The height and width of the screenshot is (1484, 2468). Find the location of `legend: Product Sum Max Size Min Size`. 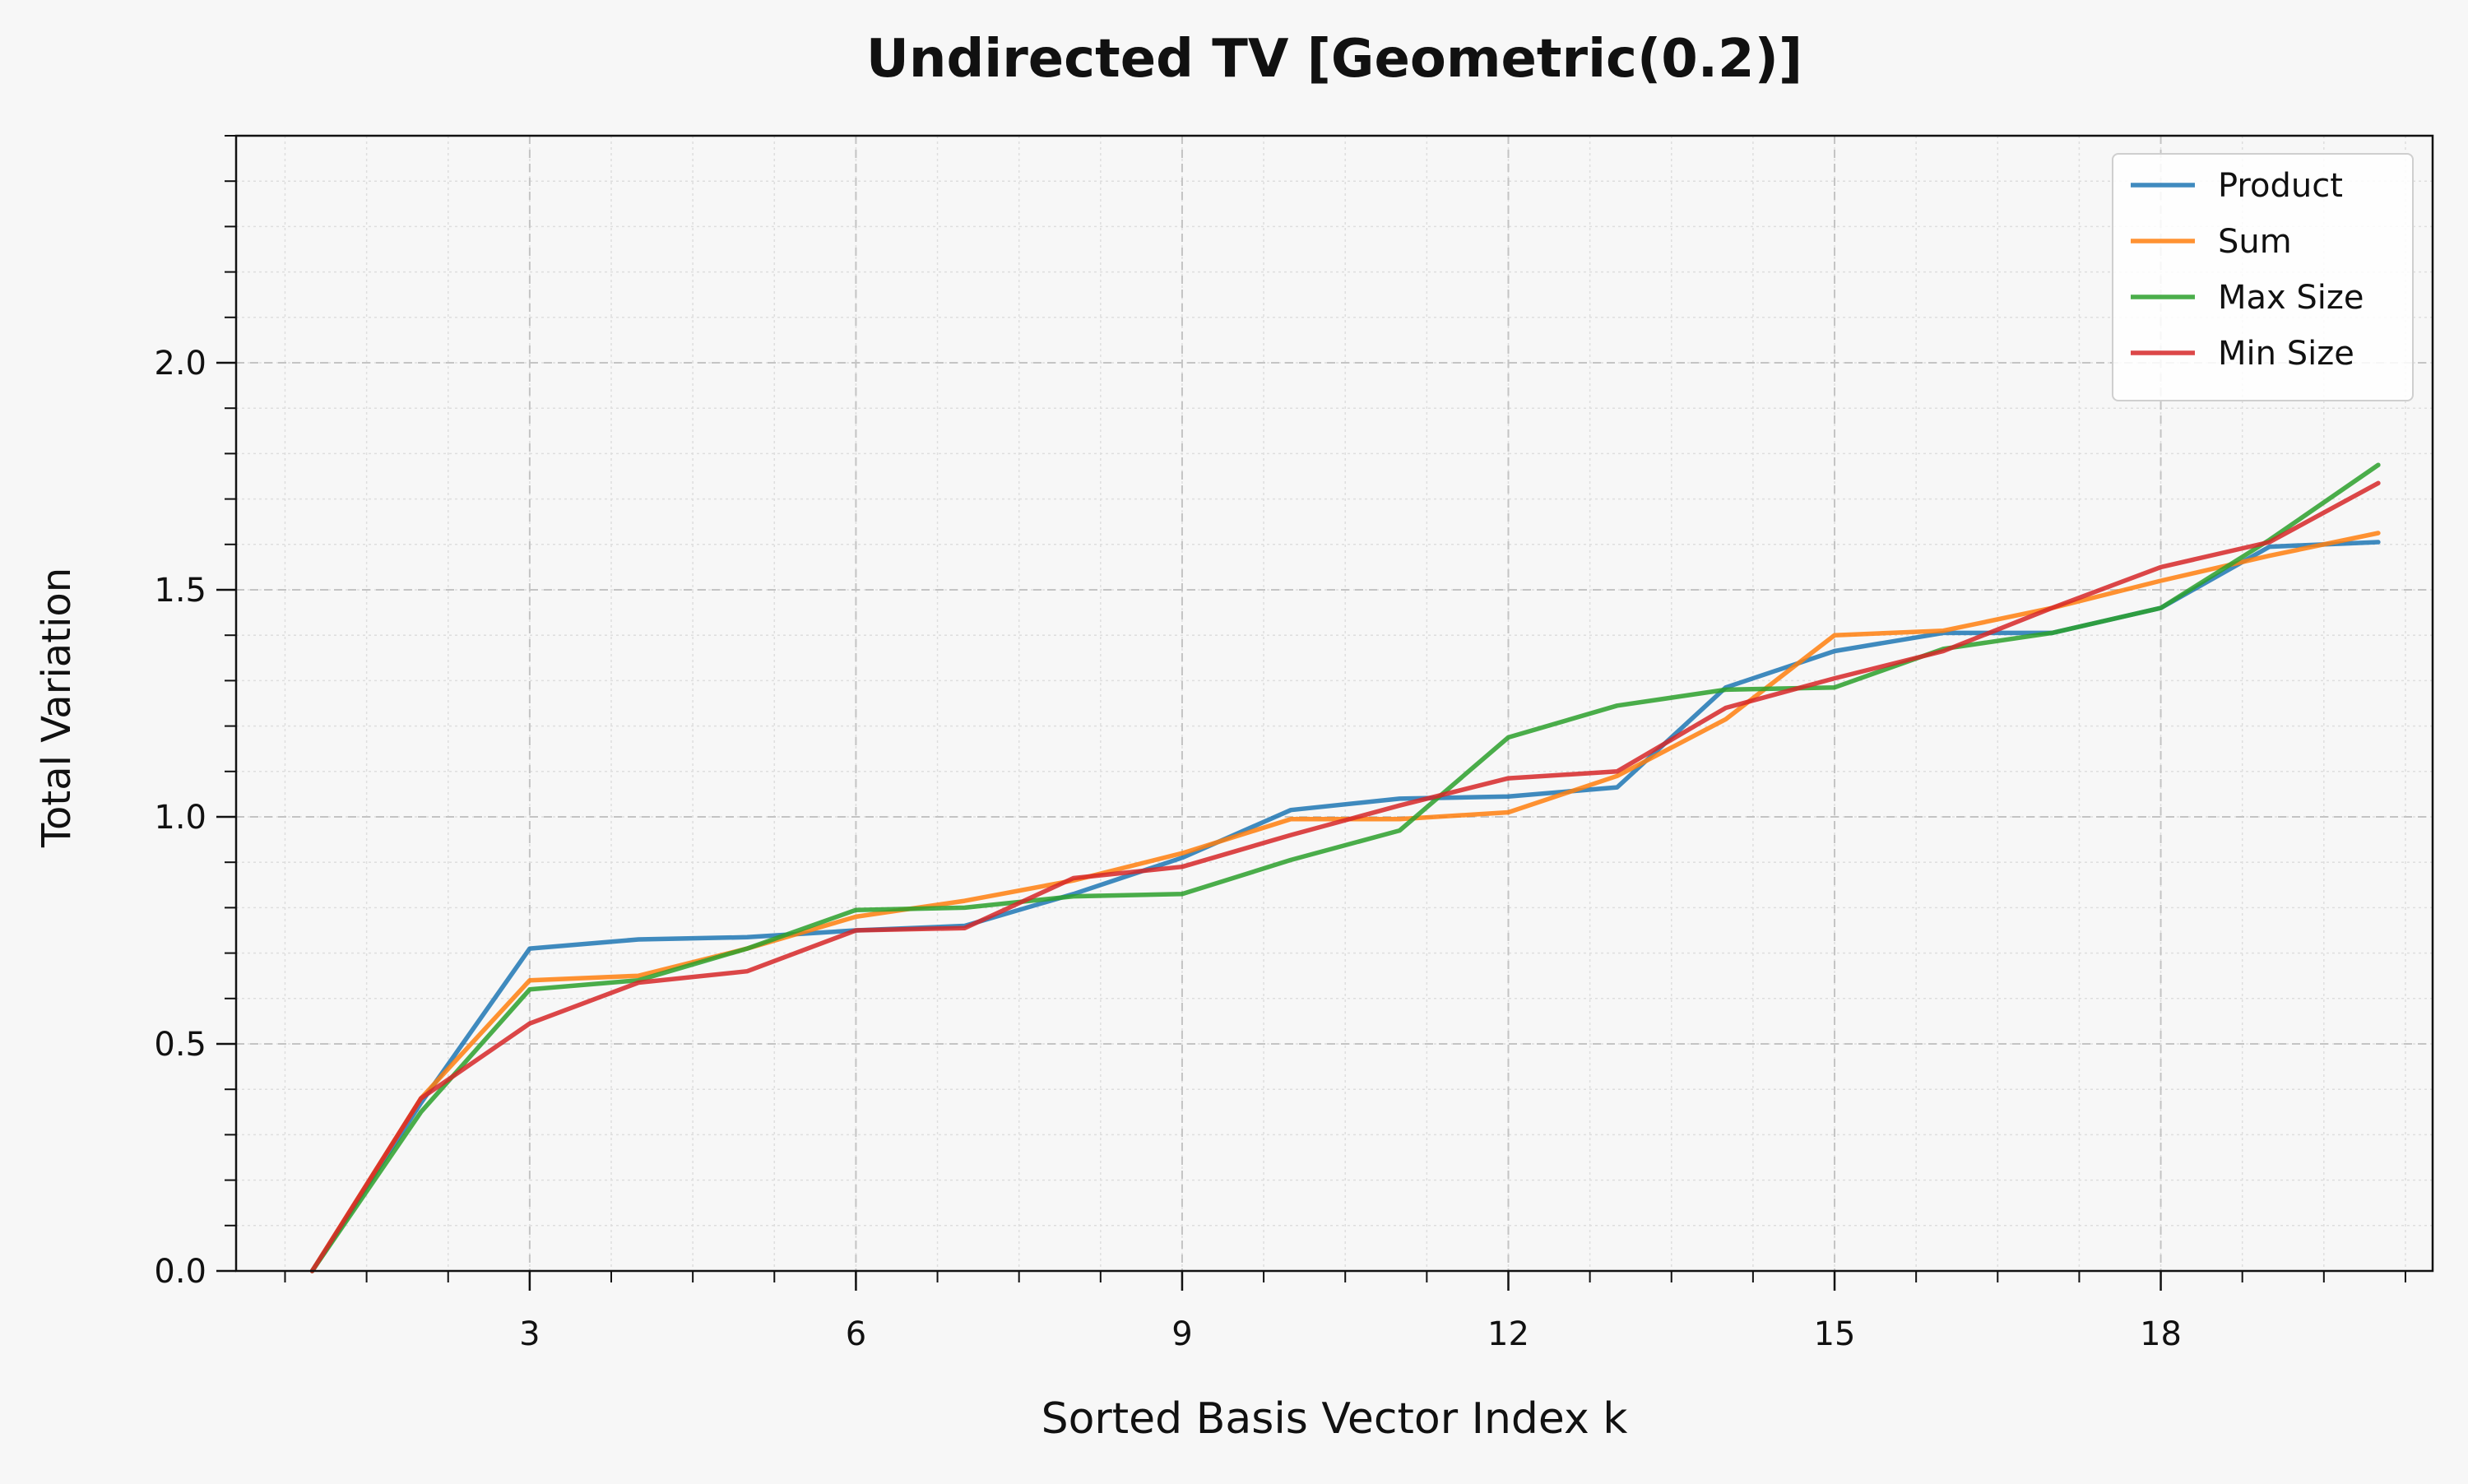

legend: Product Sum Max Size Min Size is located at coordinates (2263, 277).